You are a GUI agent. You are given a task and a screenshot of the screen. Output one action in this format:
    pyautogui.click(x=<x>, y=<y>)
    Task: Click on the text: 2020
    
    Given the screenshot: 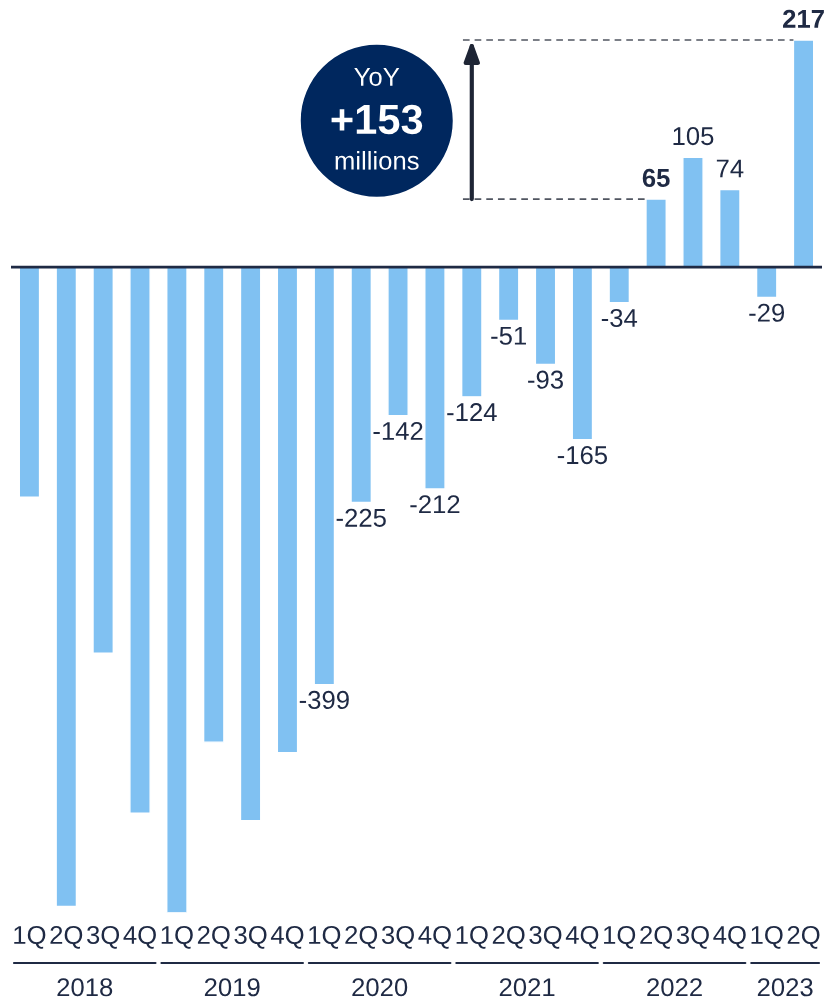 What is the action you would take?
    pyautogui.click(x=380, y=987)
    